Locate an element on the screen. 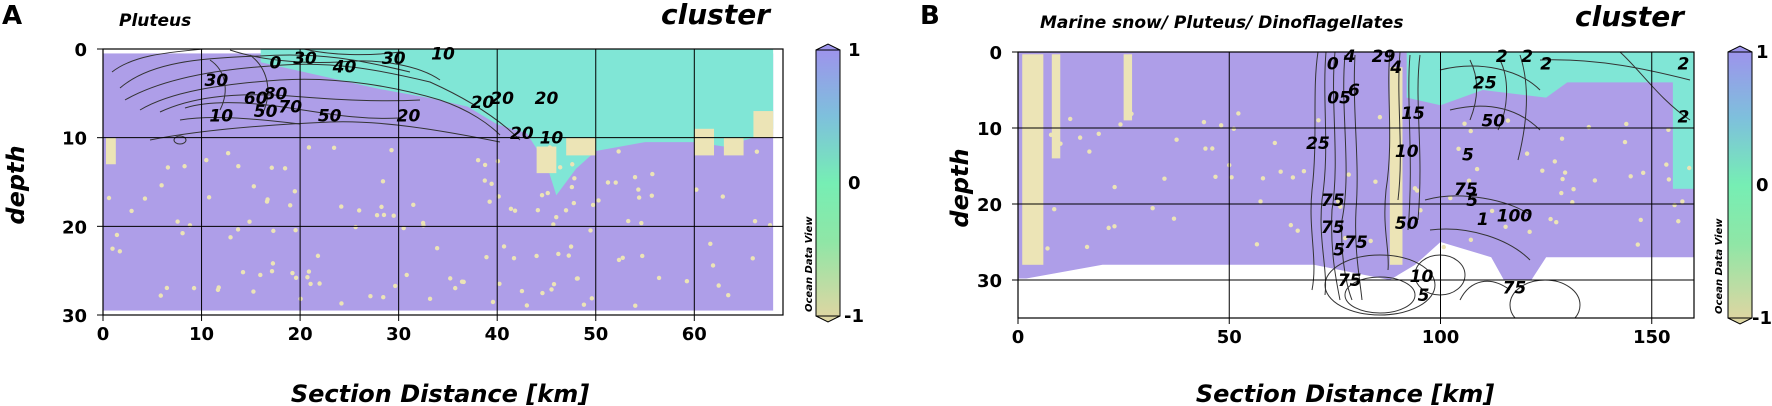  panel-b-title: Marine snow/ Pluteus/ Dinoflagellates is located at coordinates (1221, 23).